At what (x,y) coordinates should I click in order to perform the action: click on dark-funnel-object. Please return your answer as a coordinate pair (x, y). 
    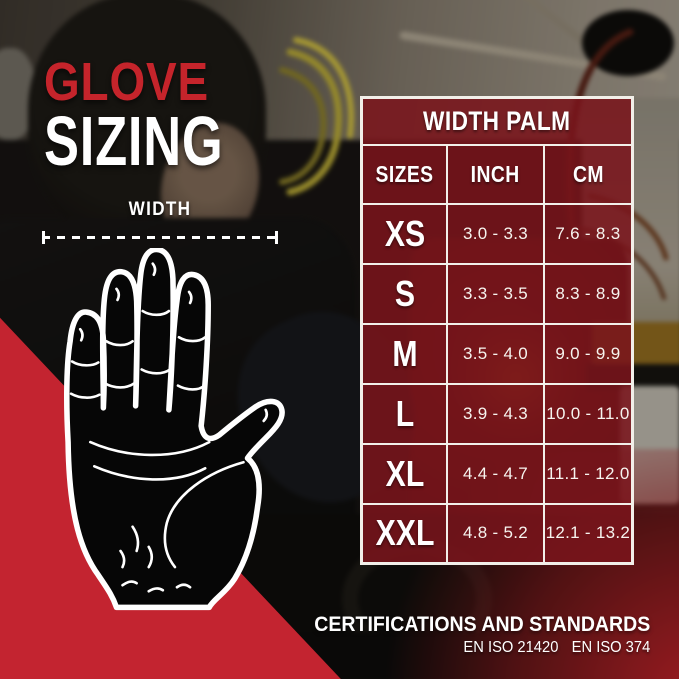
    Looking at the image, I should click on (628, 43).